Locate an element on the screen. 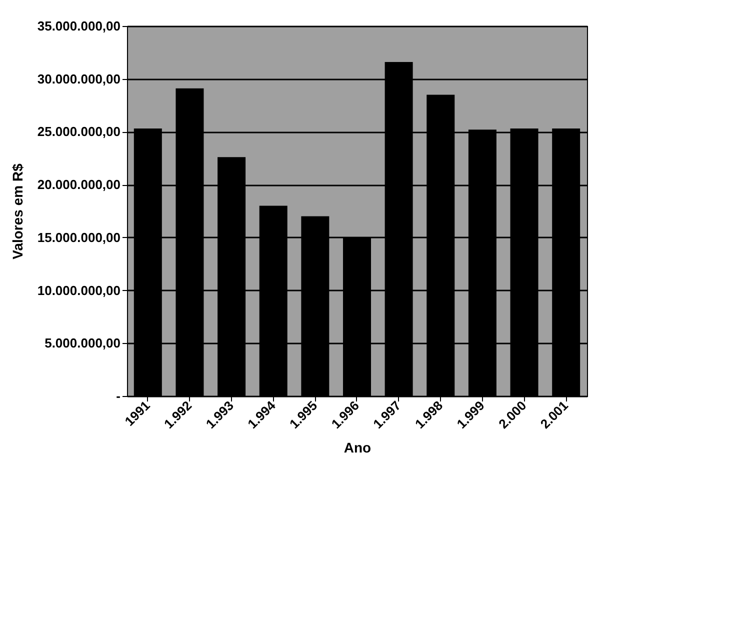 This screenshot has height=621, width=751. y-tick-label: 10.000.000,00 is located at coordinates (78, 290).